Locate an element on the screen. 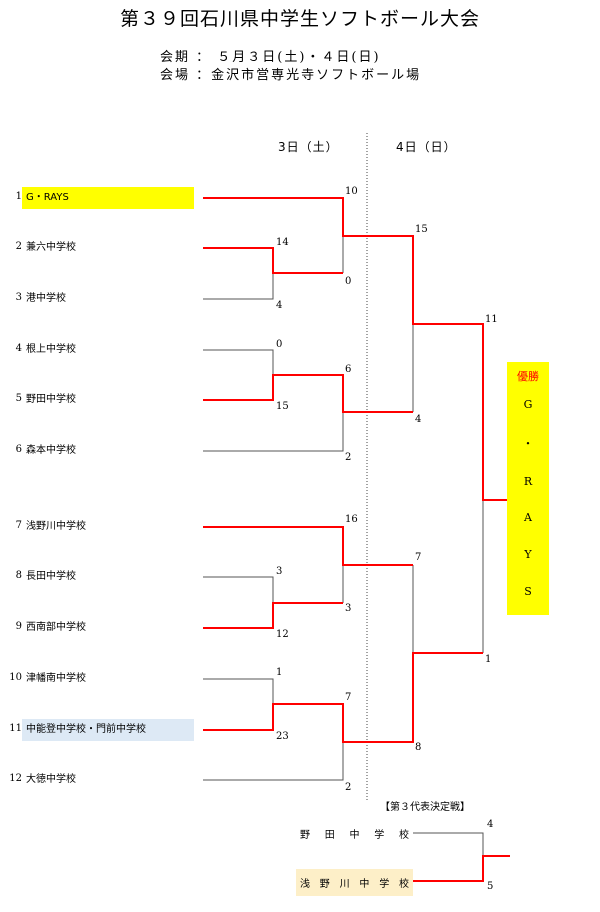  champion-name: G ・ R A Y S is located at coordinates (528, 498).